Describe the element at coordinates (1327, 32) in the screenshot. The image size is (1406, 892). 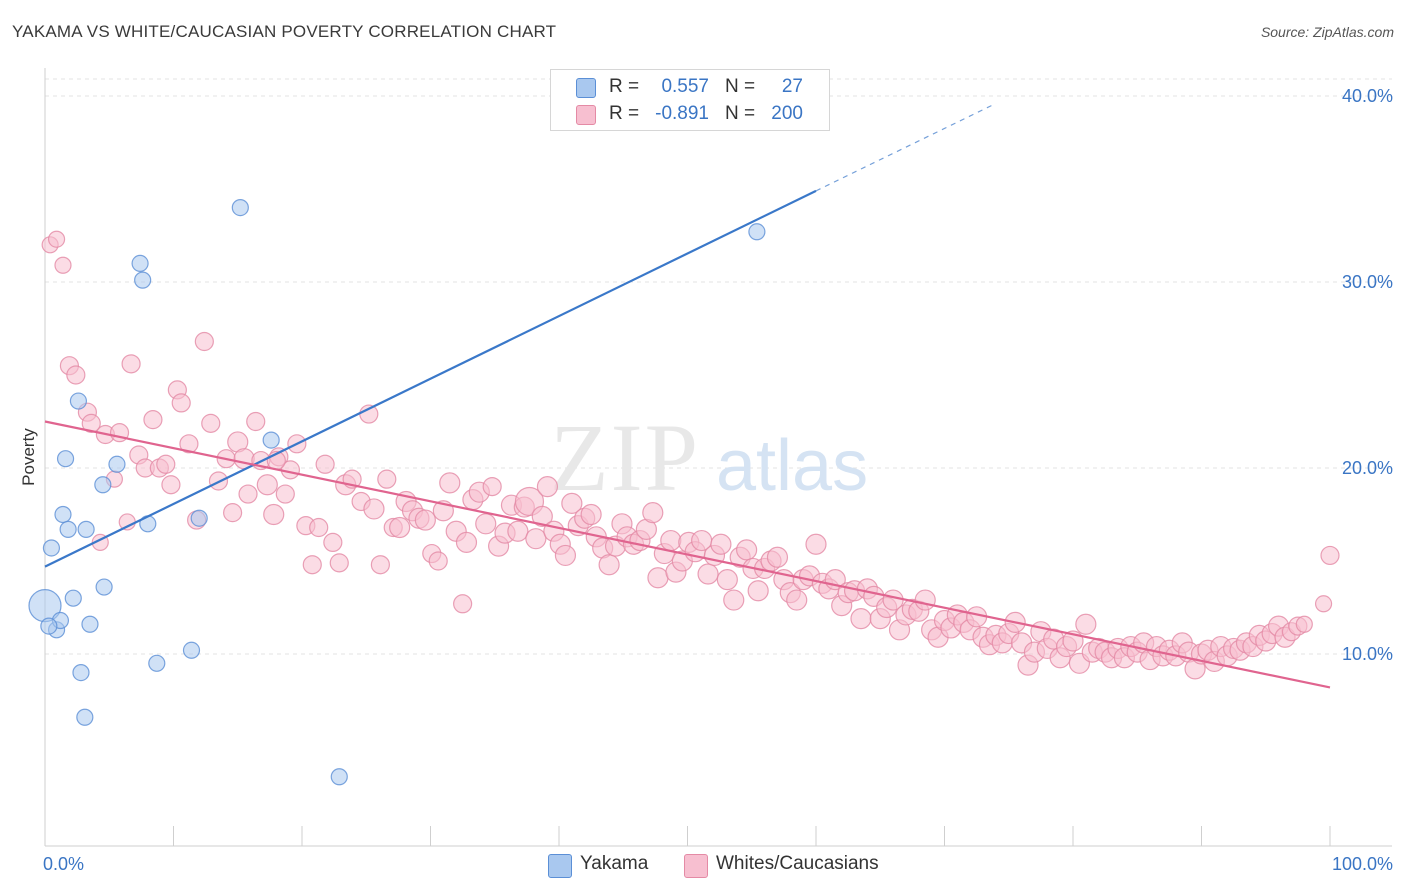
I see `source-label: Source: ZipAtlas.com` at that location.